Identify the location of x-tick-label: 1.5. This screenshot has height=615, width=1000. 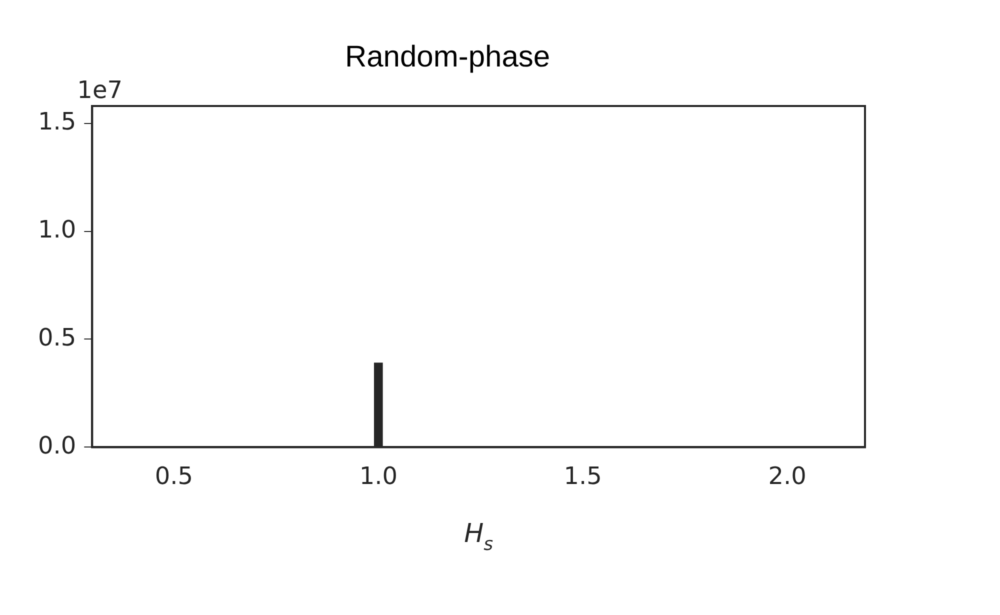
(583, 476).